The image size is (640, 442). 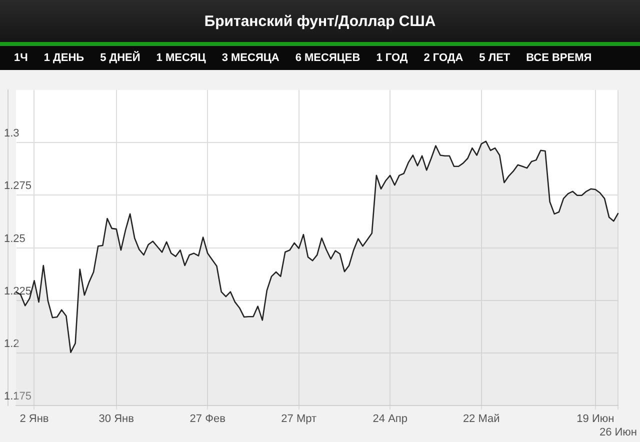 I want to click on x-tick-label: 27 Мрт, so click(x=299, y=419).